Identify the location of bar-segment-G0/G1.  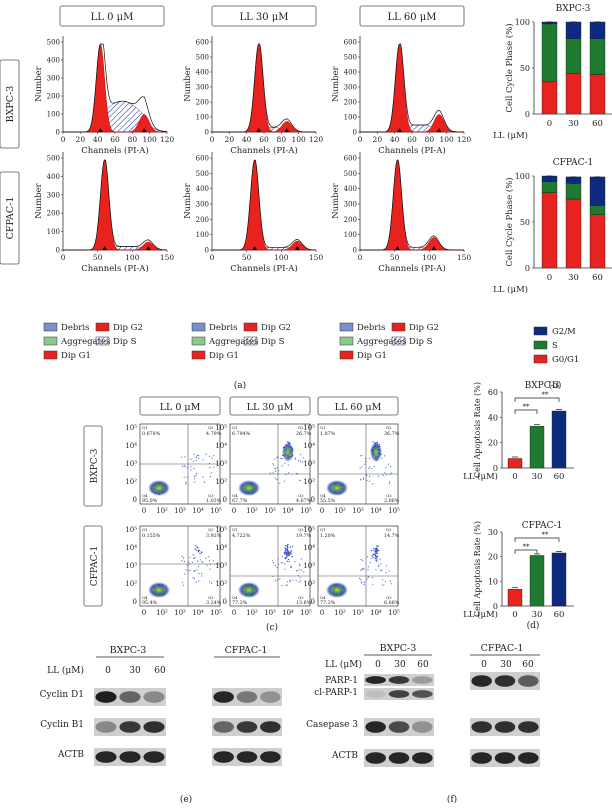
(597, 241).